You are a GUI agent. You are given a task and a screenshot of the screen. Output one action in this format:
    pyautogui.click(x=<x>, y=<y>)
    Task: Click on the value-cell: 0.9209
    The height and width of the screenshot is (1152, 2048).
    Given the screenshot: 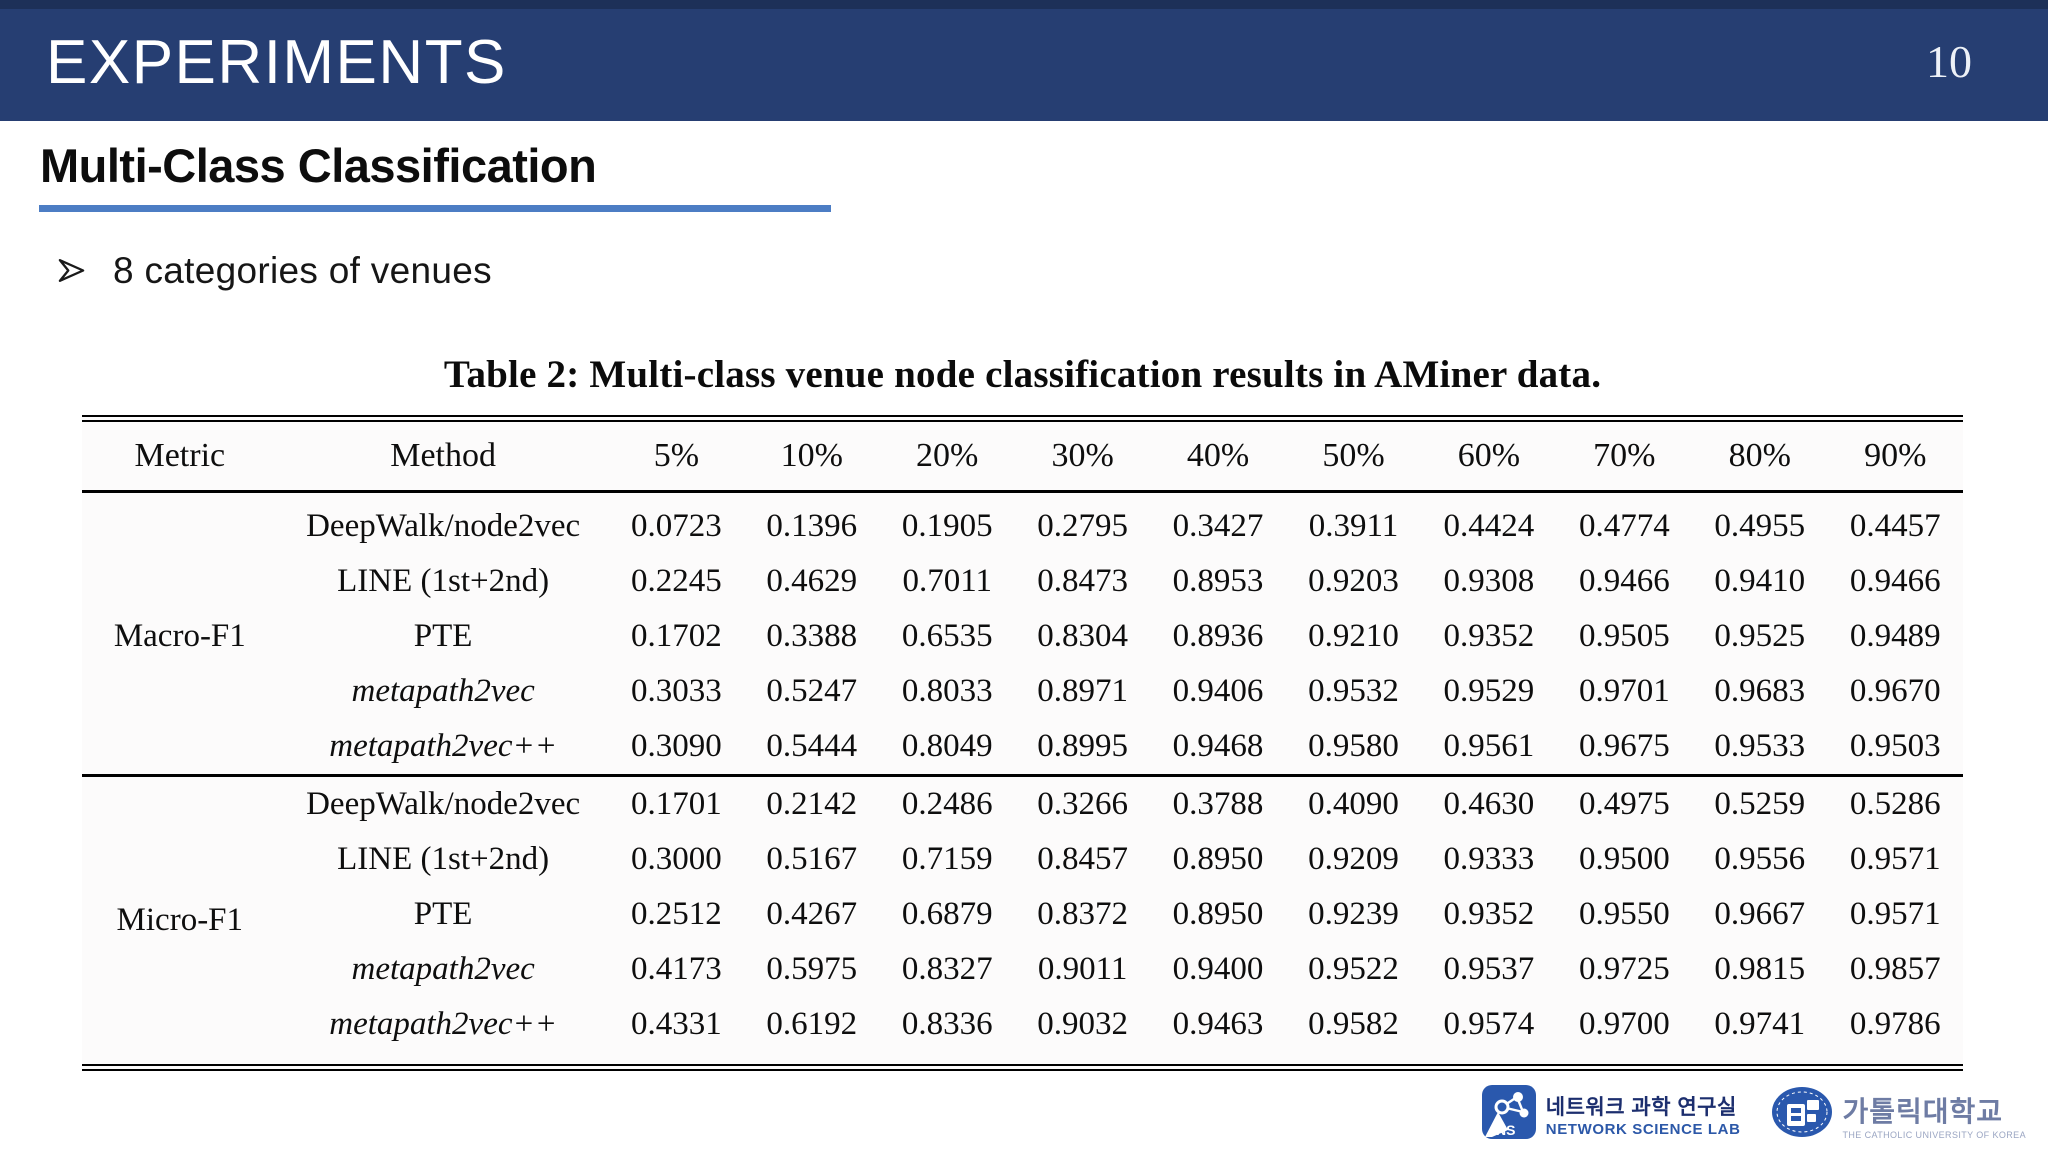 What is the action you would take?
    pyautogui.click(x=1353, y=859)
    